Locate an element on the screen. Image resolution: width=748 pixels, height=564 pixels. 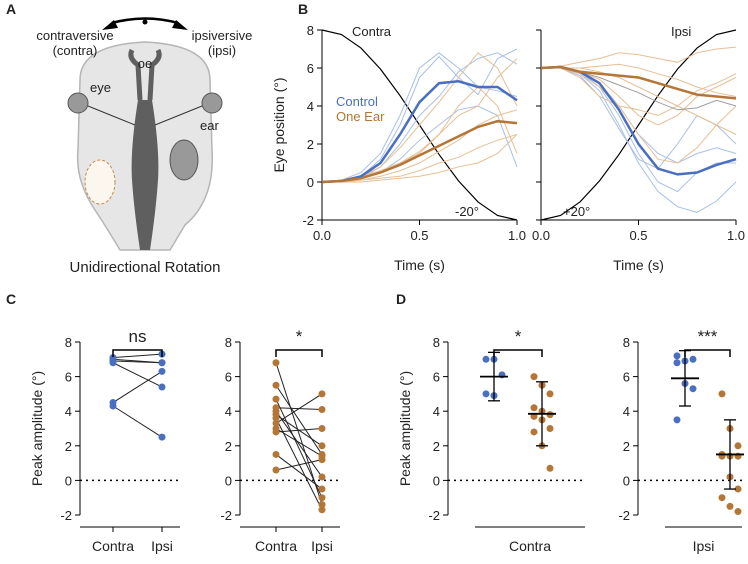
part-label: oe is located at coordinates (145, 63).